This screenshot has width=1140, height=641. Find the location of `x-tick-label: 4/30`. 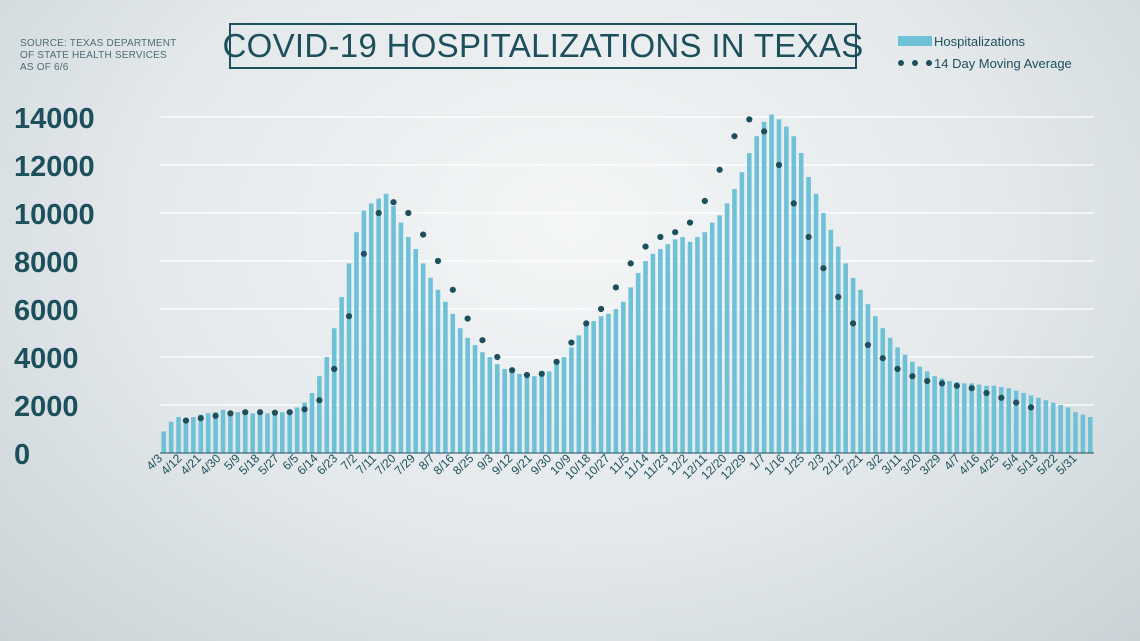

x-tick-label: 4/30 is located at coordinates (210, 464).